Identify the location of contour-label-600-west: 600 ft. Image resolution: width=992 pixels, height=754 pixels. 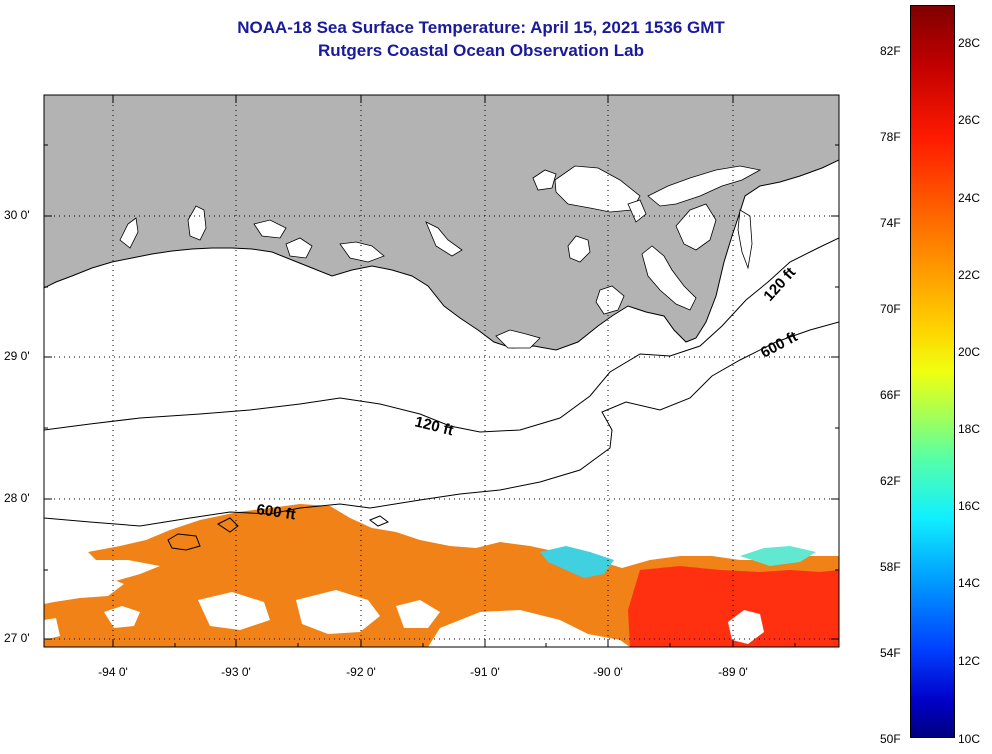
(275, 512).